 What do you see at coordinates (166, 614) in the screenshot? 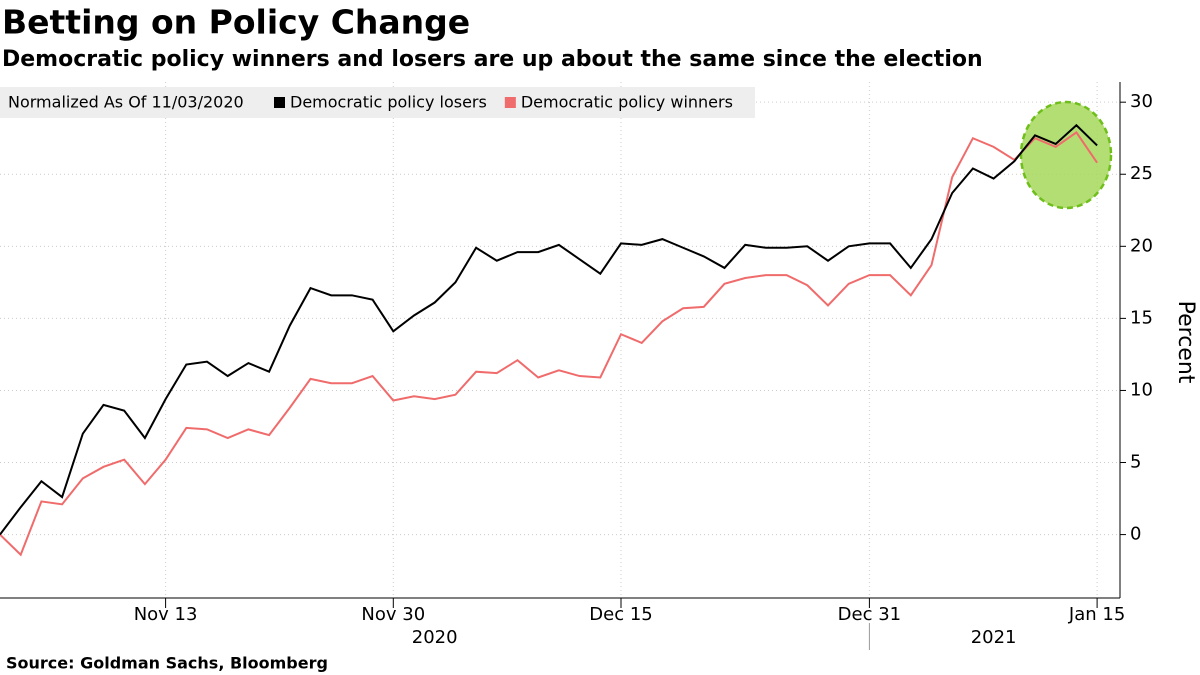
I see `x-tick-label: Nov 13` at bounding box center [166, 614].